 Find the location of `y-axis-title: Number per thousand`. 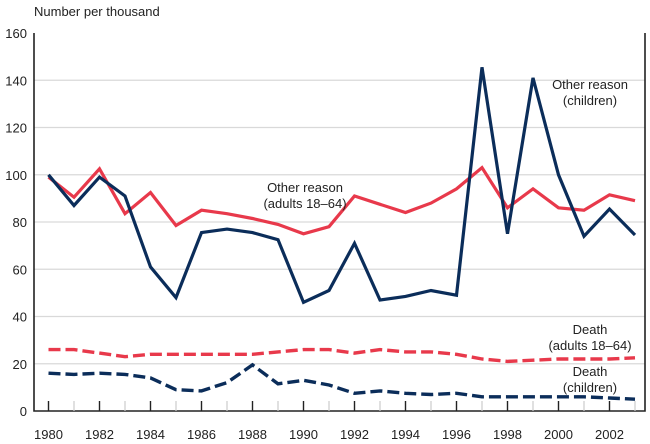

y-axis-title: Number per thousand is located at coordinates (97, 11).